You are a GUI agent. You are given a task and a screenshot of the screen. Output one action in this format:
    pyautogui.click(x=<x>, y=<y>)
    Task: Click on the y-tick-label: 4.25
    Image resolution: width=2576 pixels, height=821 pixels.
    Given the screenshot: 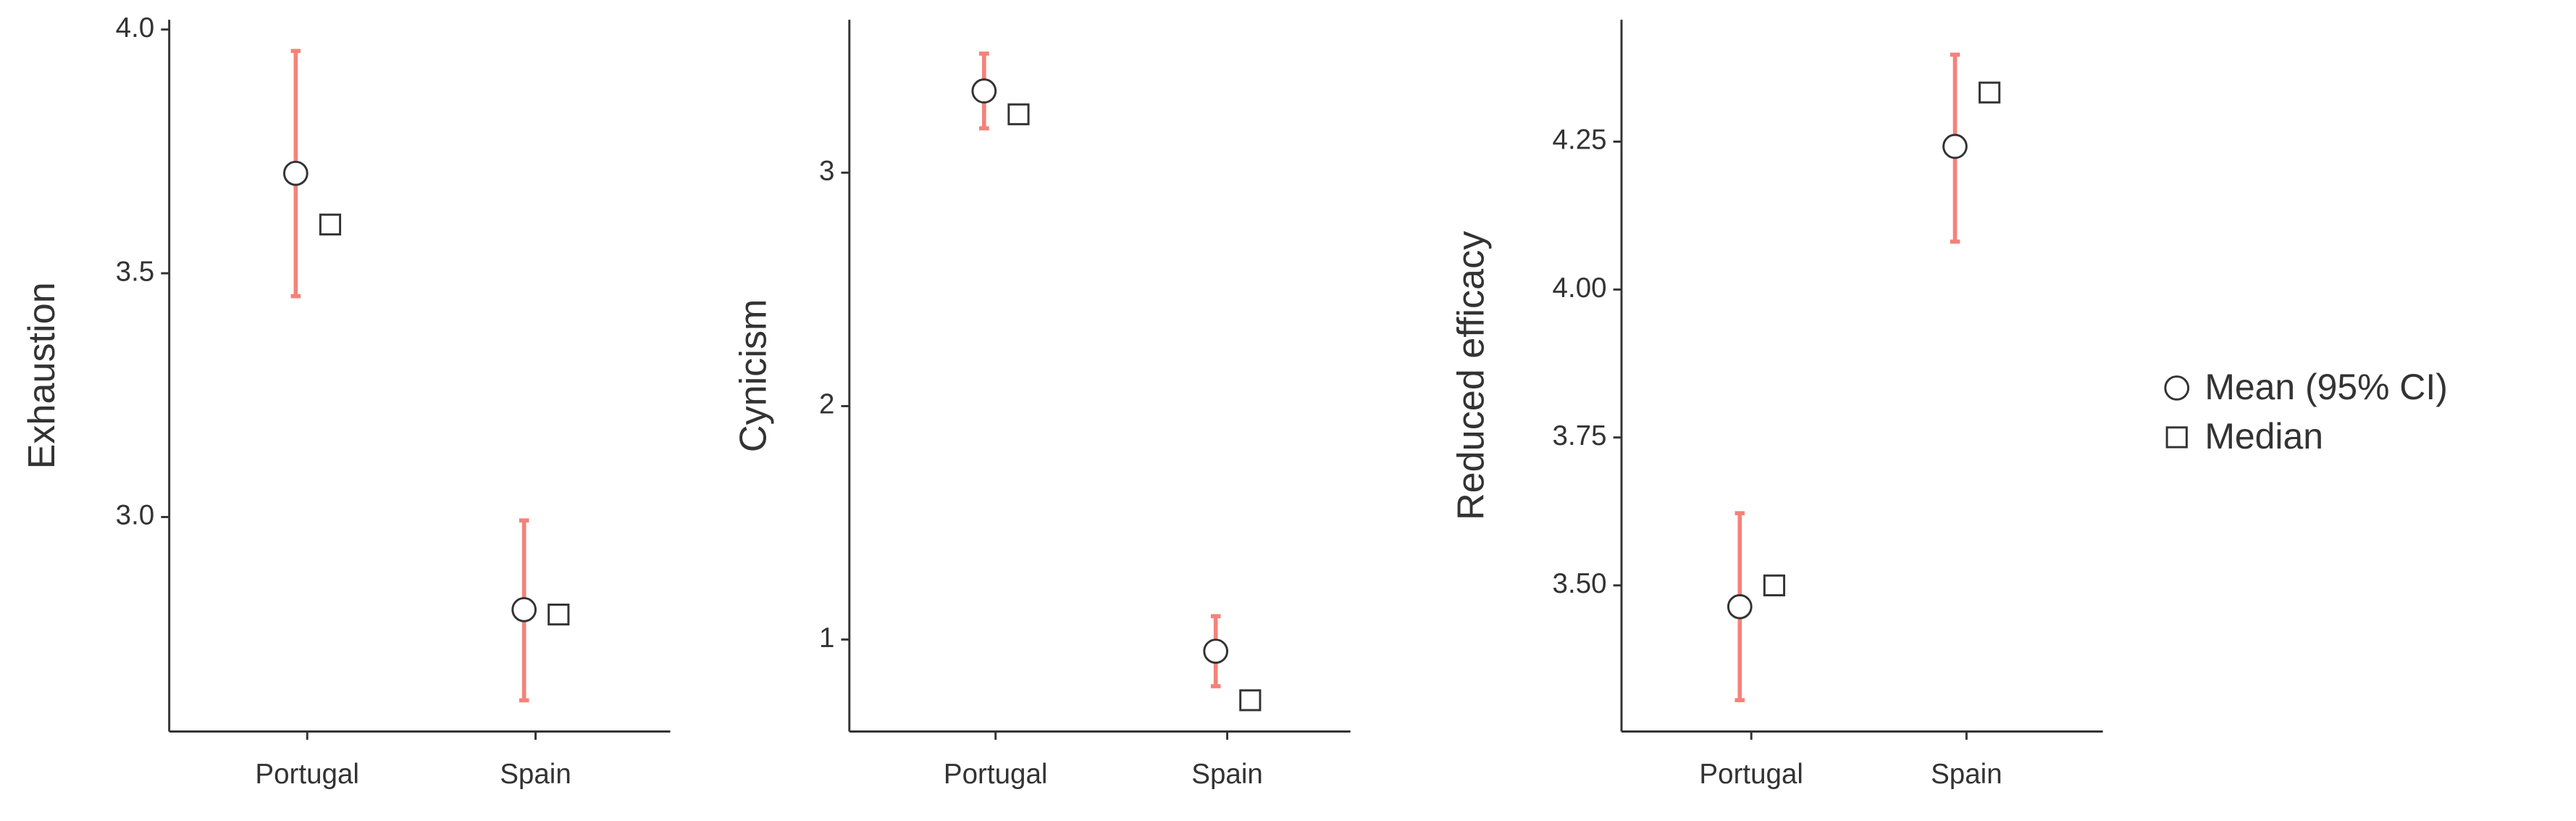 What is the action you would take?
    pyautogui.click(x=1580, y=140)
    